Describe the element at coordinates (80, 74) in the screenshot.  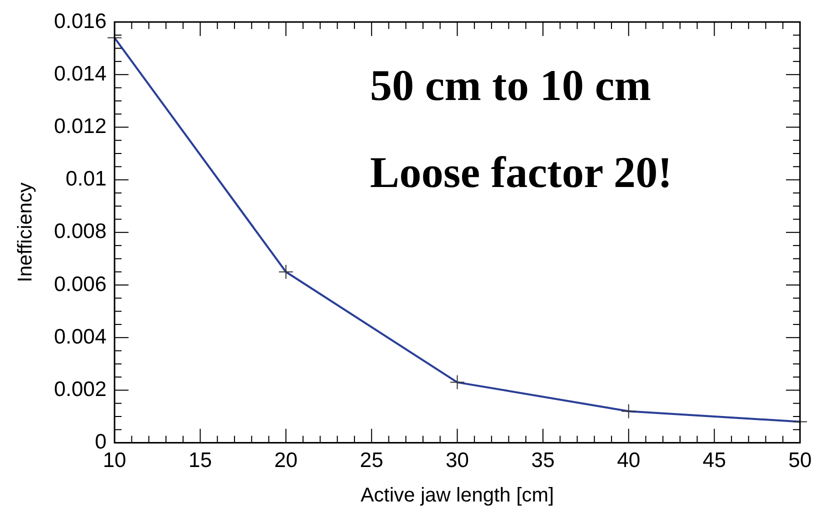
I see `y-tick-label: 0.014` at that location.